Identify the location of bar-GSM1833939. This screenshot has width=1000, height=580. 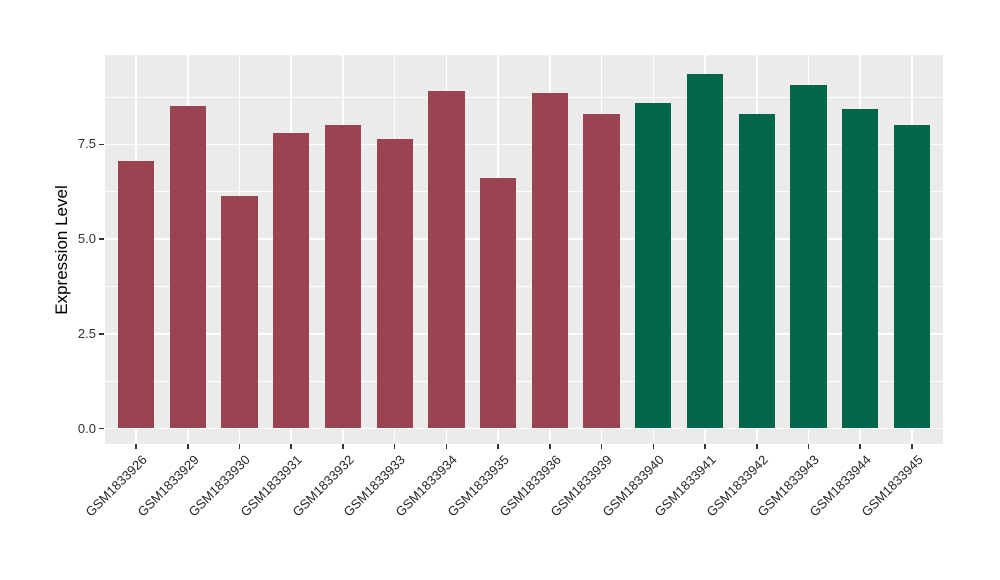
(601, 271).